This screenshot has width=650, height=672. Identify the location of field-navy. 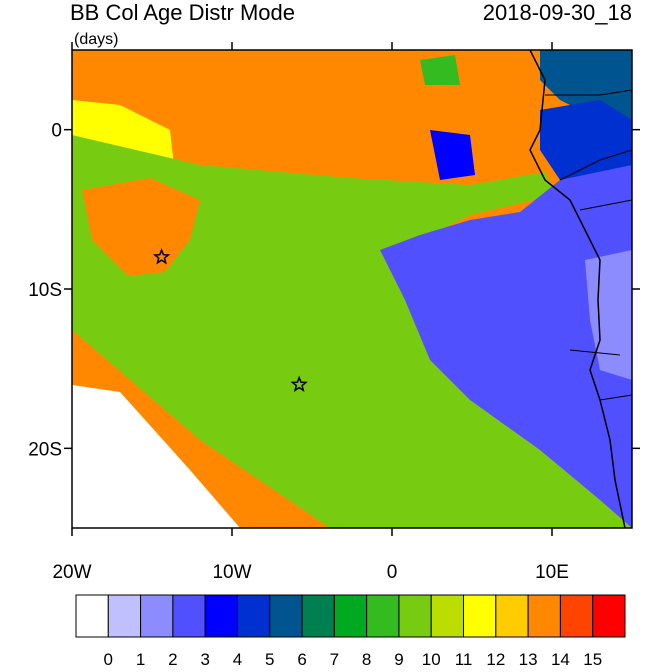
(586, 140).